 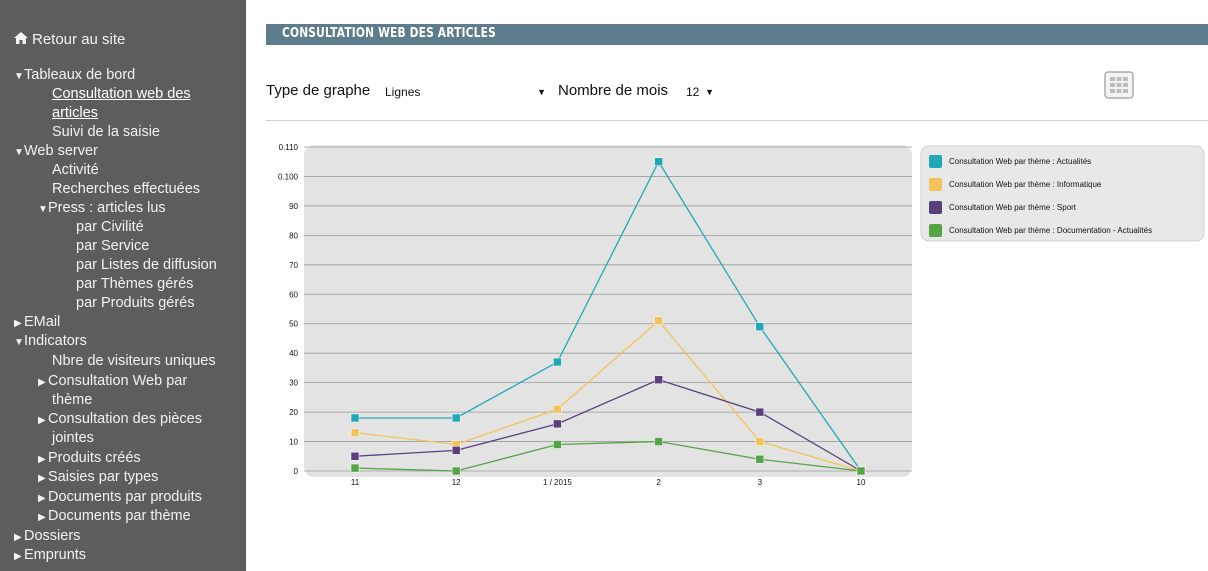 What do you see at coordinates (126, 189) in the screenshot?
I see `sidebar-item: Recherches effectuées` at bounding box center [126, 189].